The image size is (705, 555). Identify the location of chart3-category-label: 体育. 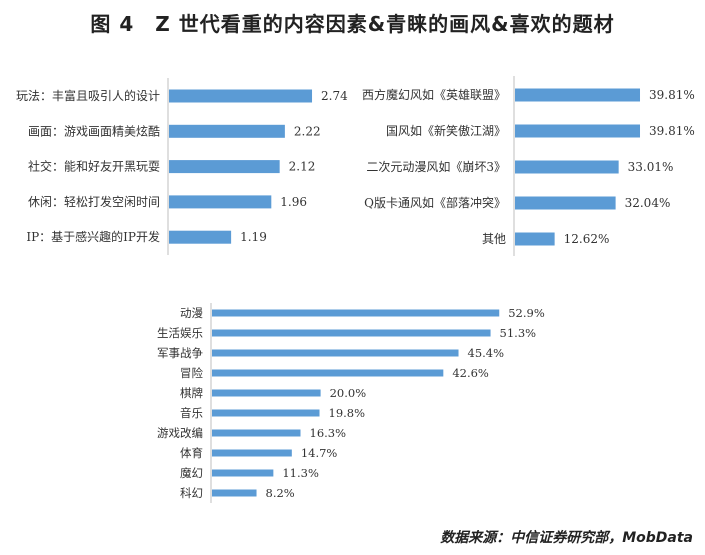
(191, 453).